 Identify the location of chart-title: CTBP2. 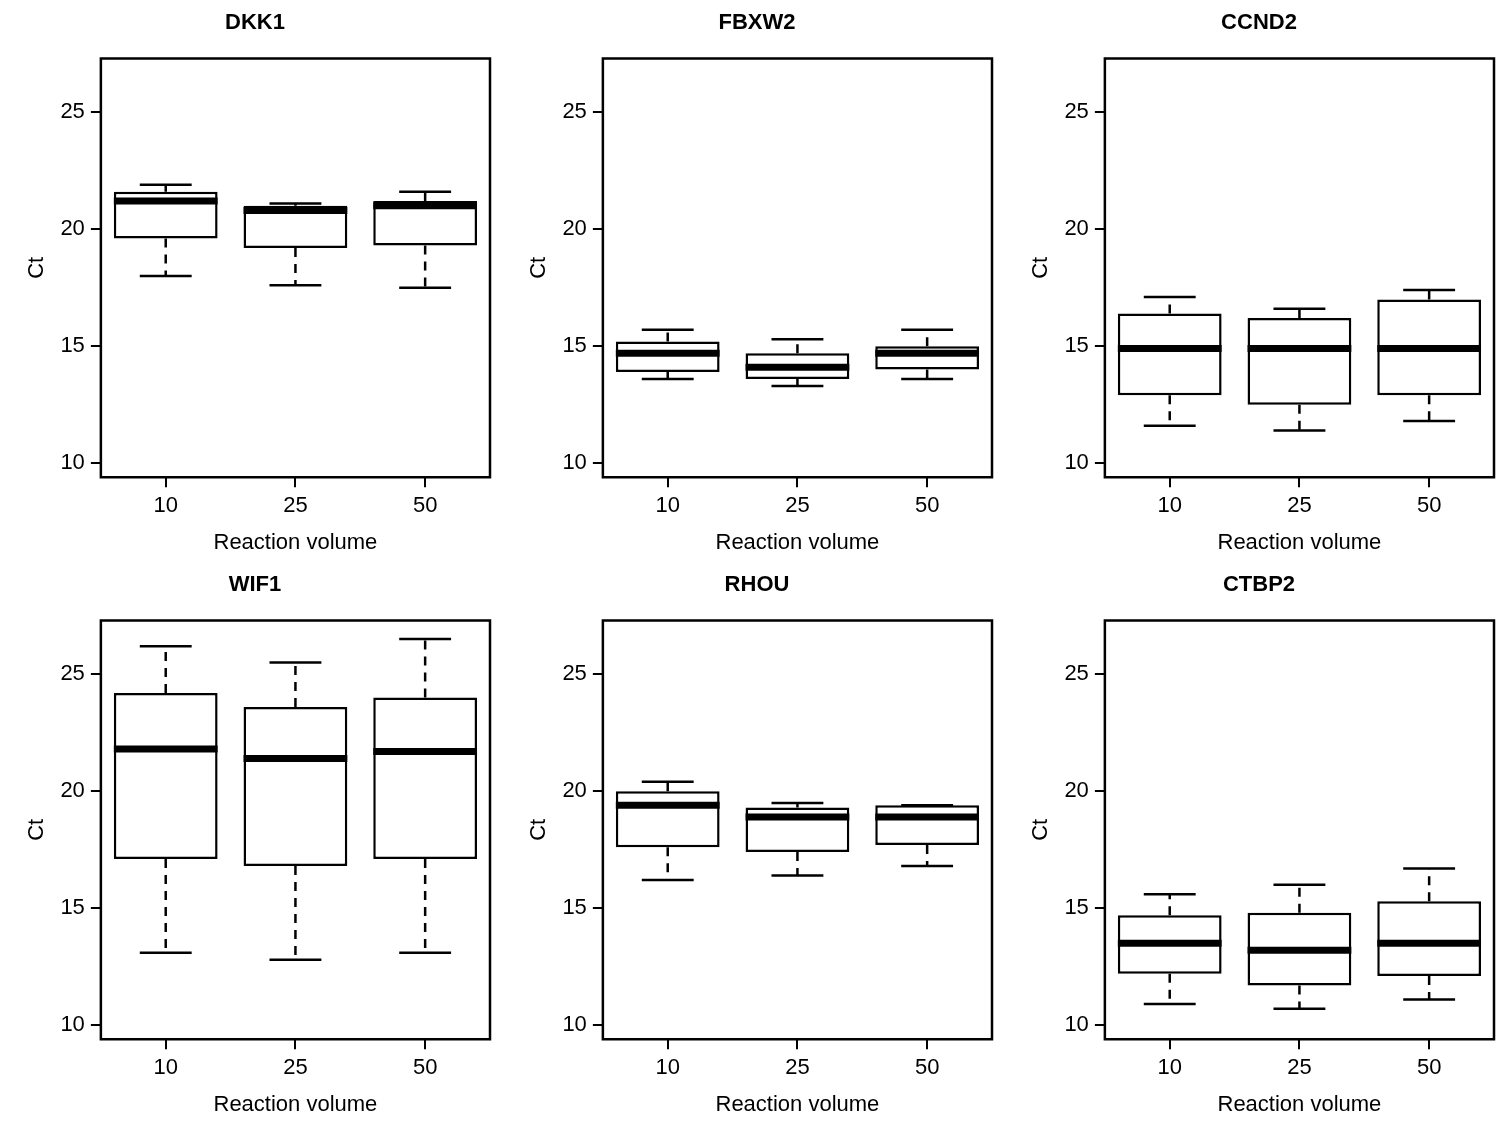
(1259, 584).